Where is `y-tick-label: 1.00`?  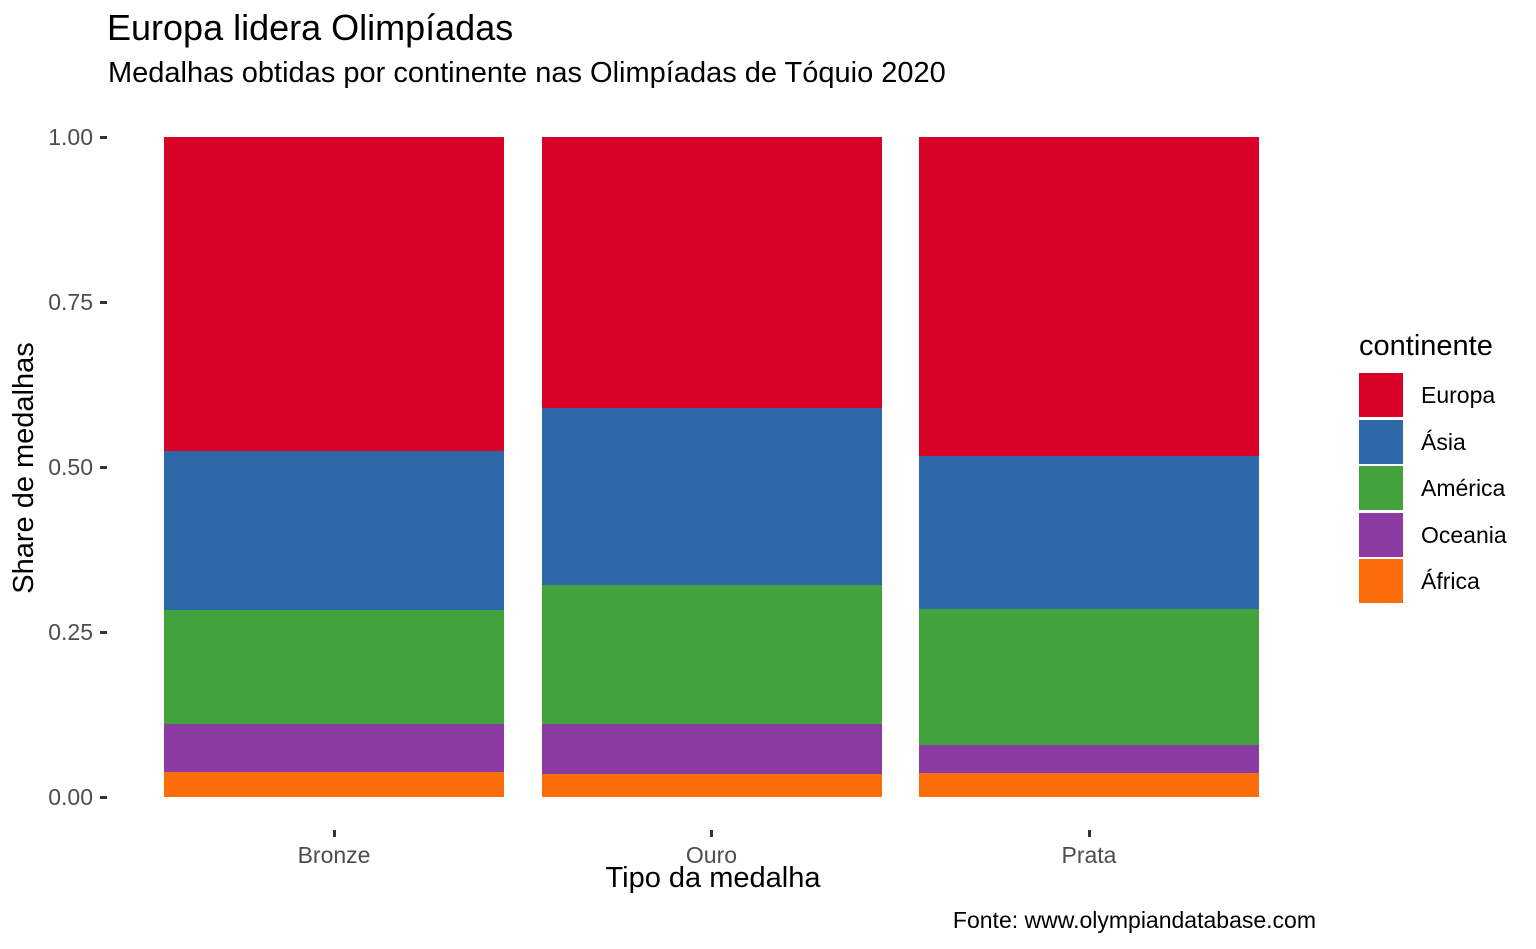 y-tick-label: 1.00 is located at coordinates (70, 137).